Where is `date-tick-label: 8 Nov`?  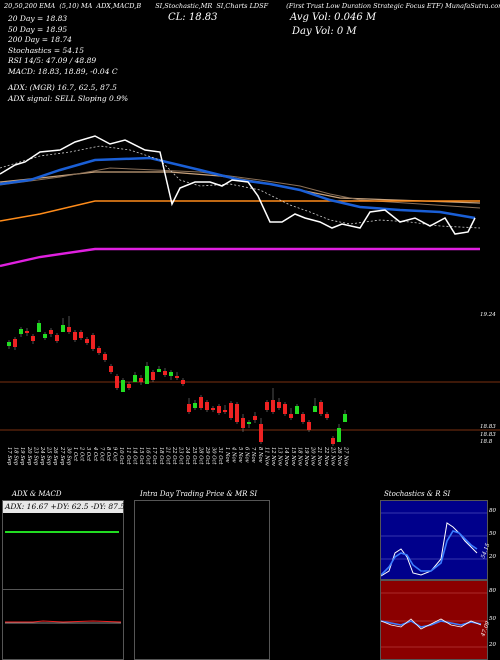 date-tick-label: 8 Nov is located at coordinates (260, 455).